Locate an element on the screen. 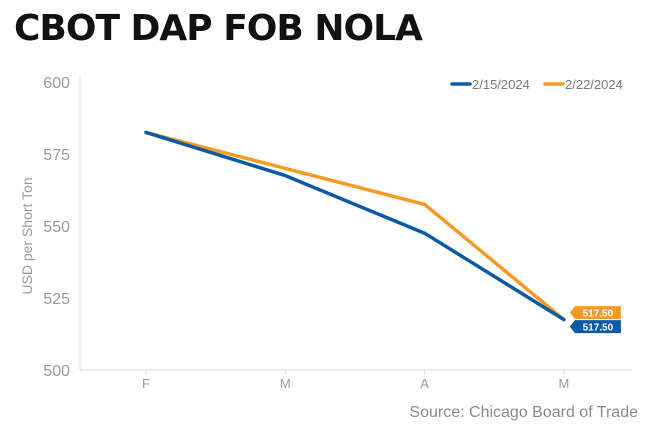 Image resolution: width=652 pixels, height=435 pixels. legend-label: 2/22/2024 is located at coordinates (594, 84).